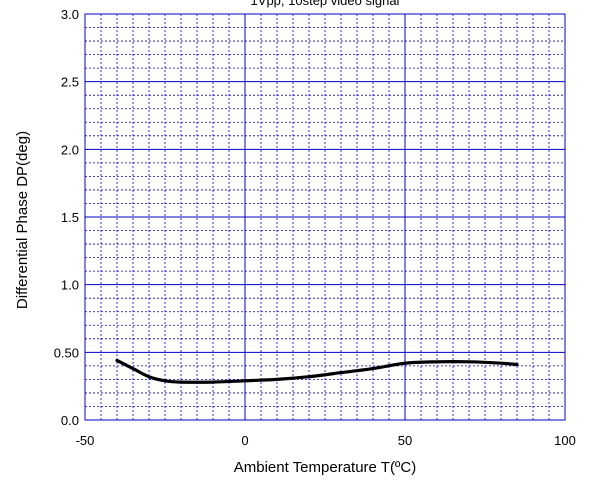 This screenshot has height=480, width=591. What do you see at coordinates (22, 220) in the screenshot?
I see `y-axis-label: Differential Phase DP(deg)` at bounding box center [22, 220].